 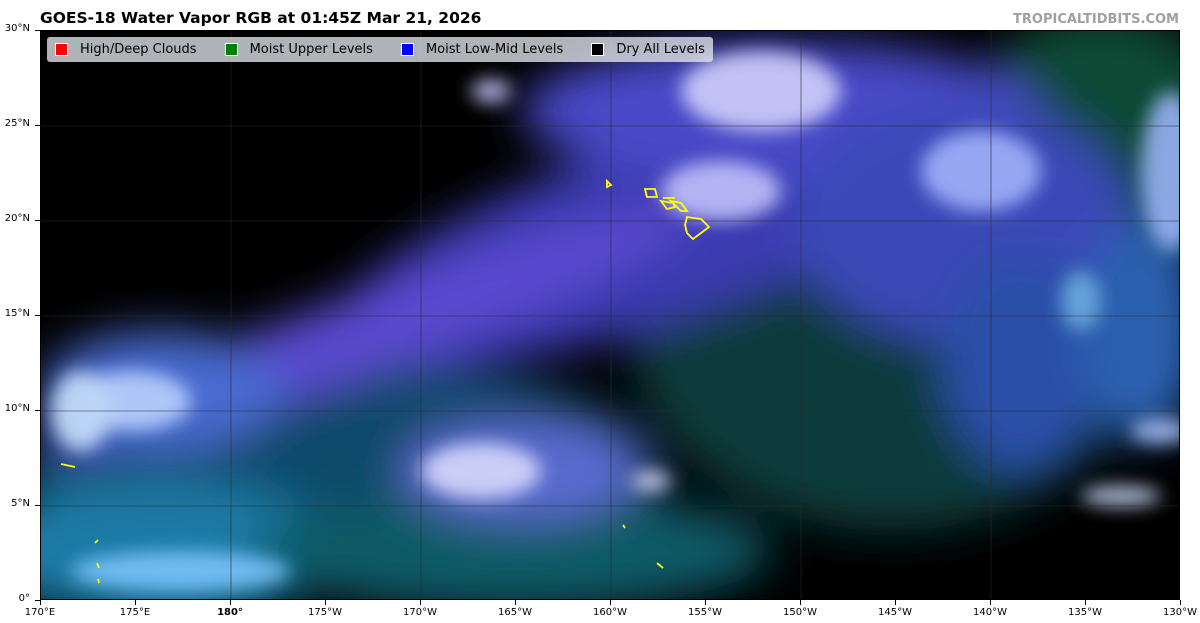 I want to click on lat-tick-label: 20°N, so click(x=17, y=218).